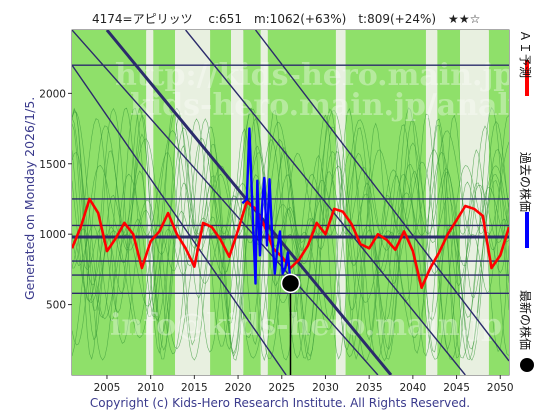 This screenshot has height=420, width=560. Describe the element at coordinates (266, 206) in the screenshot. I see `series-past-price-line` at that location.